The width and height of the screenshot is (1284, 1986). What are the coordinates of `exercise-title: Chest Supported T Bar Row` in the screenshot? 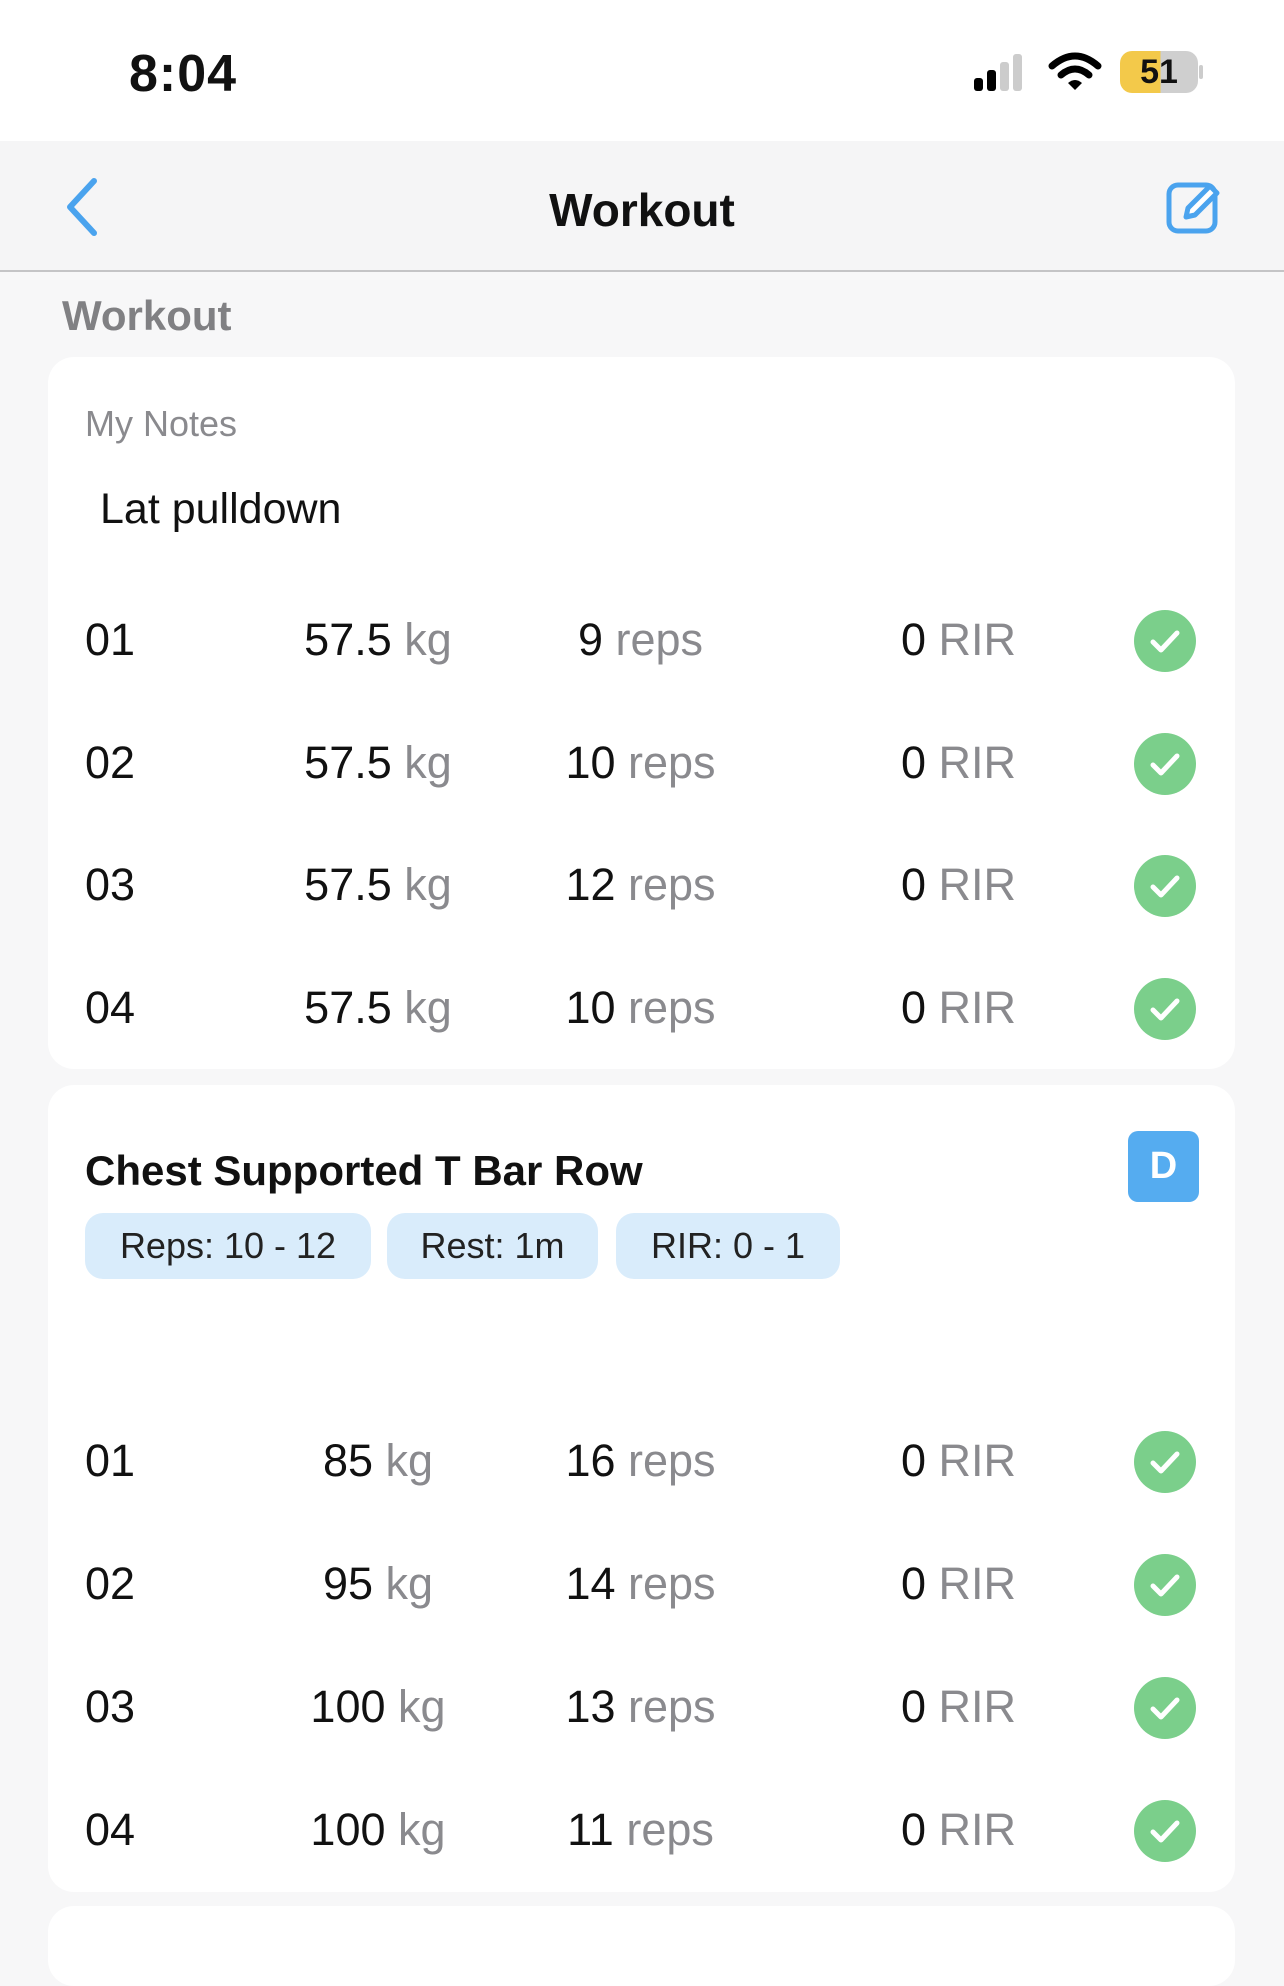 It's located at (364, 1170).